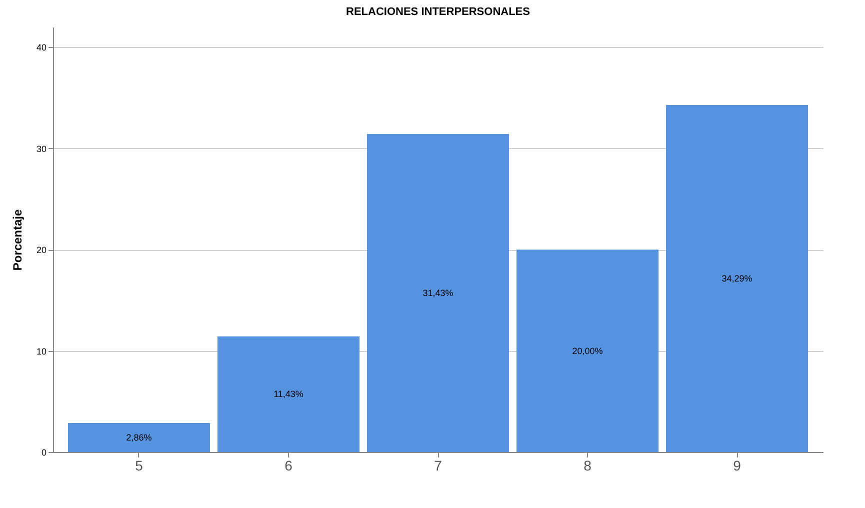 Image resolution: width=865 pixels, height=508 pixels. Describe the element at coordinates (41, 47) in the screenshot. I see `y-tick-label: 40` at that location.